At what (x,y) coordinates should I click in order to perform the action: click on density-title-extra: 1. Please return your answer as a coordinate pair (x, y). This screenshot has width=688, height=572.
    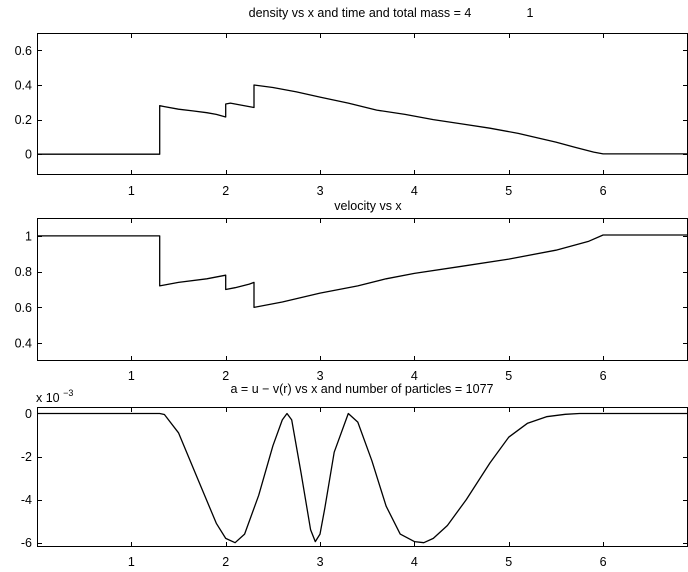
    Looking at the image, I should click on (530, 13).